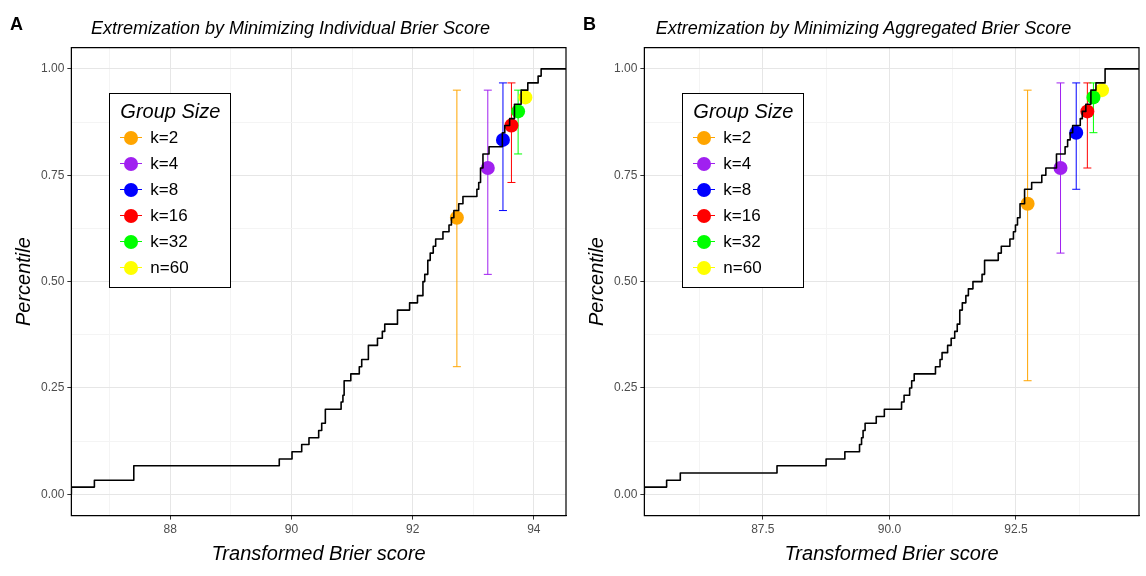 Image resolution: width=1146 pixels, height=576 pixels. Describe the element at coordinates (863, 27) in the screenshot. I see `chart-title: Extremization by Minimizing Aggregated Brier Score` at that location.